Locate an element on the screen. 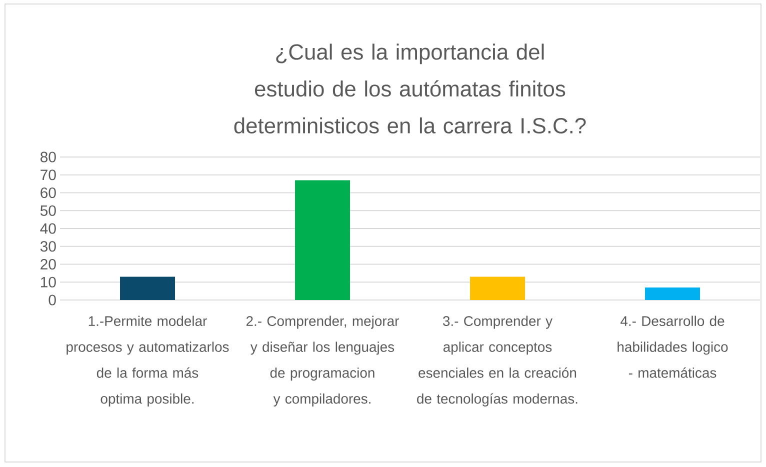 The height and width of the screenshot is (467, 766). x-tick-label: 4.- Desarrollo de habilidades logico - matemáticas is located at coordinates (673, 347).